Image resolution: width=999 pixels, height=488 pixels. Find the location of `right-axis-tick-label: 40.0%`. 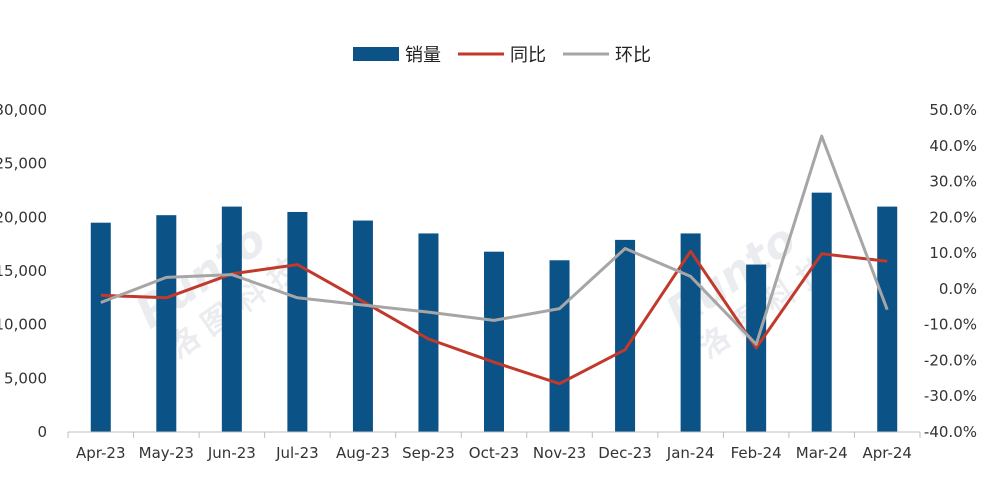

right-axis-tick-label: 40.0% is located at coordinates (953, 146).